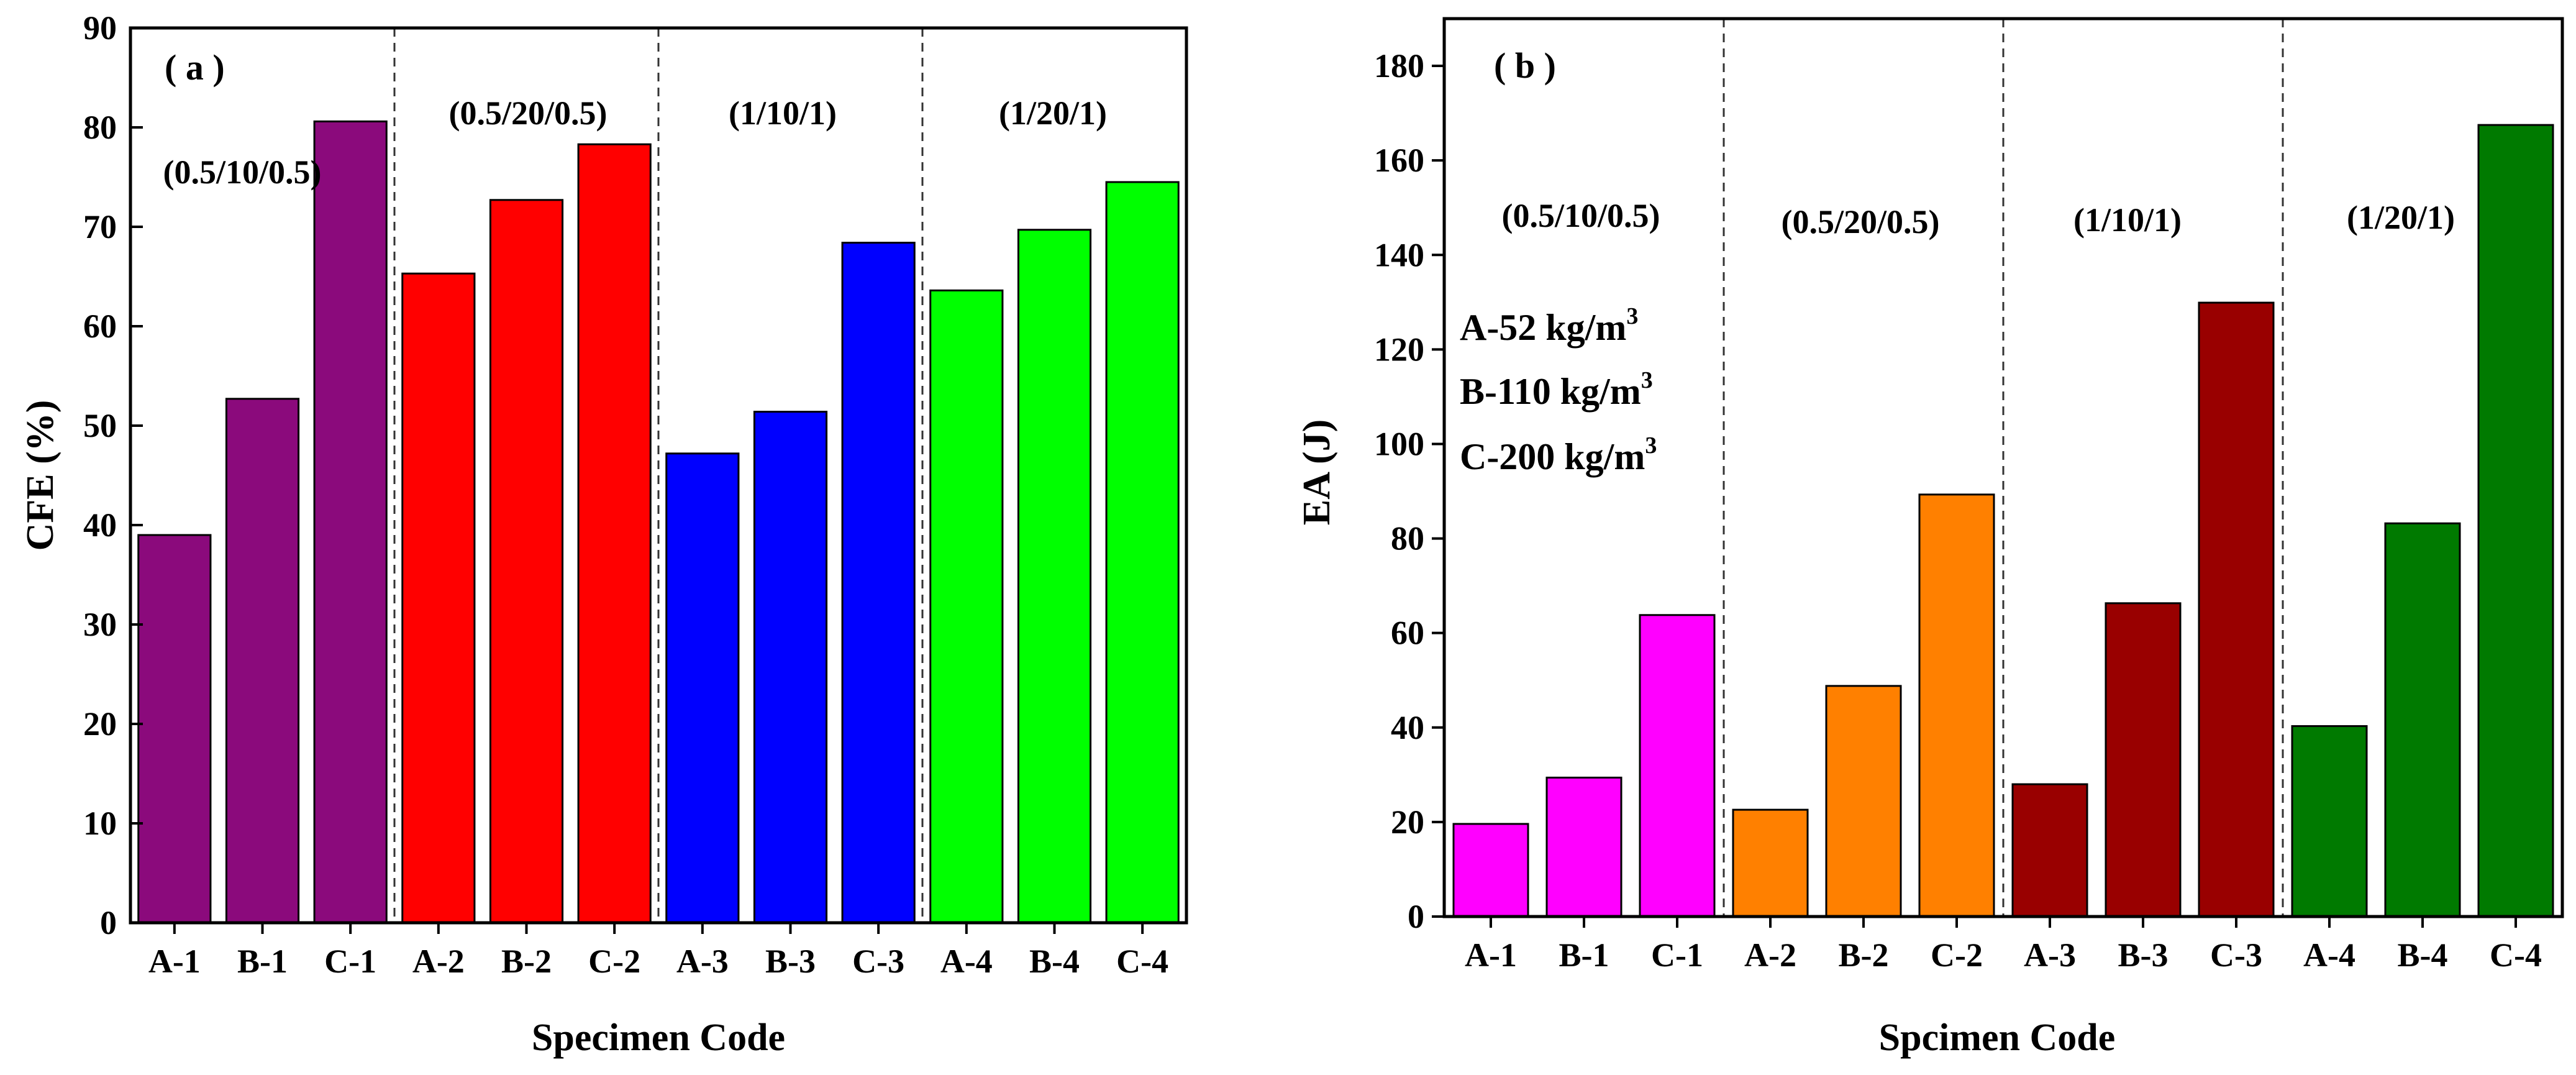  I want to click on y-tick-label: 90, so click(100, 28).